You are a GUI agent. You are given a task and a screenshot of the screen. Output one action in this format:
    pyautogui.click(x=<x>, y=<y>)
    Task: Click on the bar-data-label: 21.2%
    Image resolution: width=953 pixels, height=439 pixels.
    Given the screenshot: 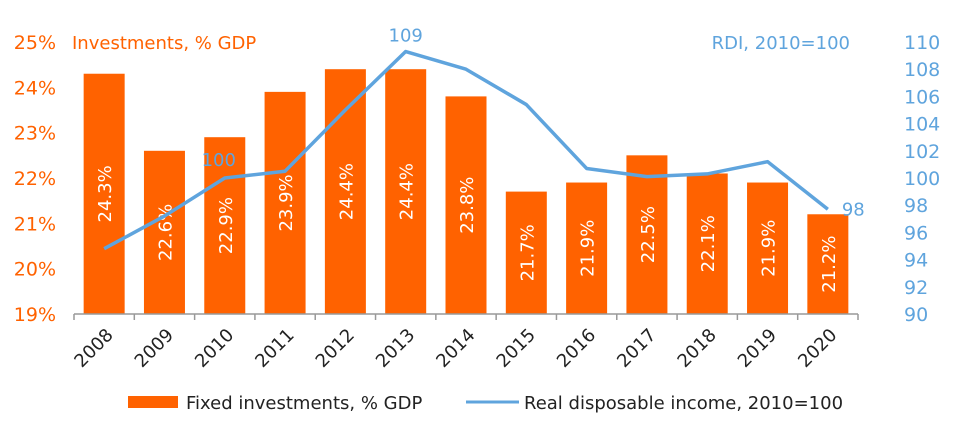 What is the action you would take?
    pyautogui.click(x=829, y=264)
    